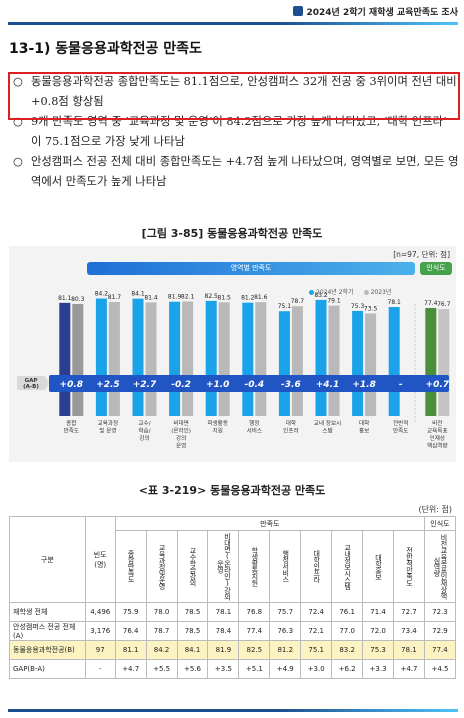  What do you see at coordinates (378, 650) in the screenshot?
I see `table-cell: 75.3` at bounding box center [378, 650].